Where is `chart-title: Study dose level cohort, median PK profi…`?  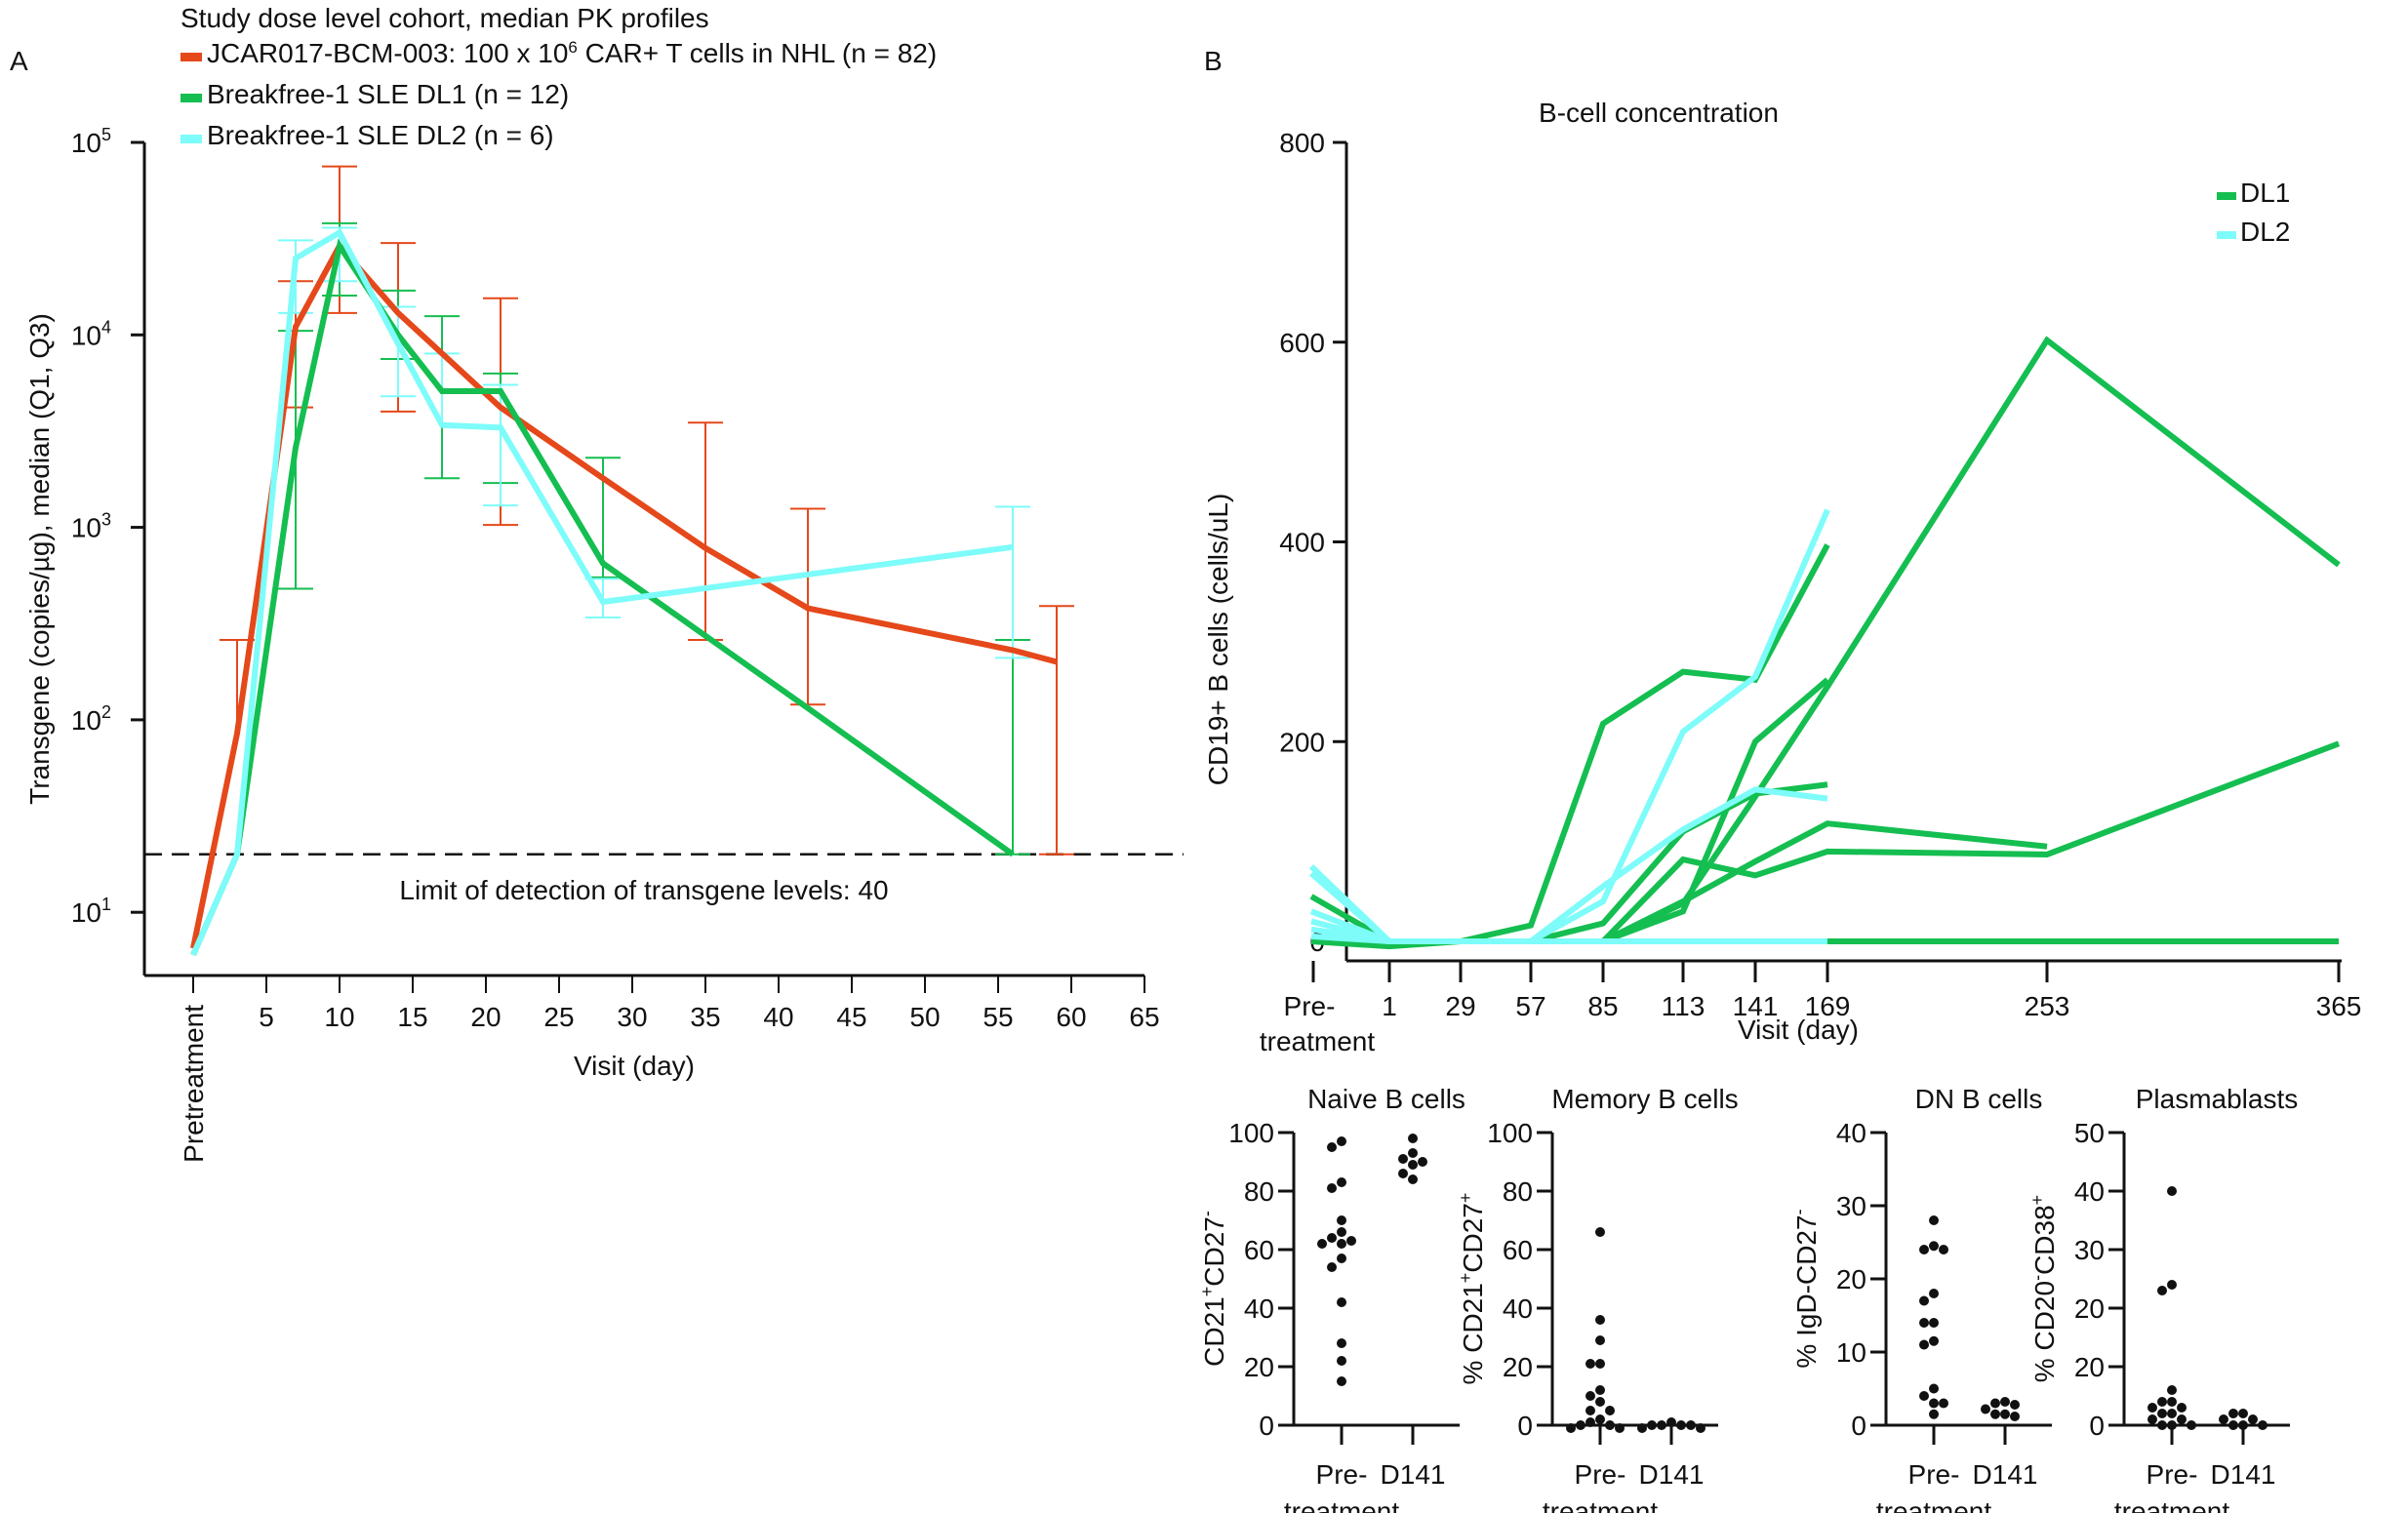
chart-title: Study dose level cohort, median PK profi… is located at coordinates (445, 18).